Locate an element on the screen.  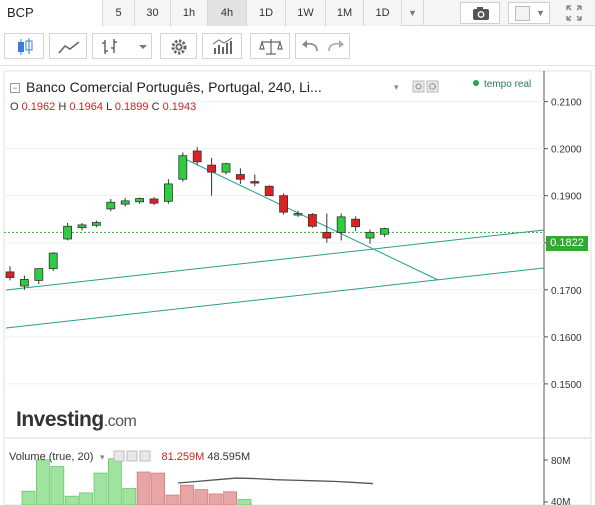
timeframe-1m: 1M is located at coordinates (345, 13).